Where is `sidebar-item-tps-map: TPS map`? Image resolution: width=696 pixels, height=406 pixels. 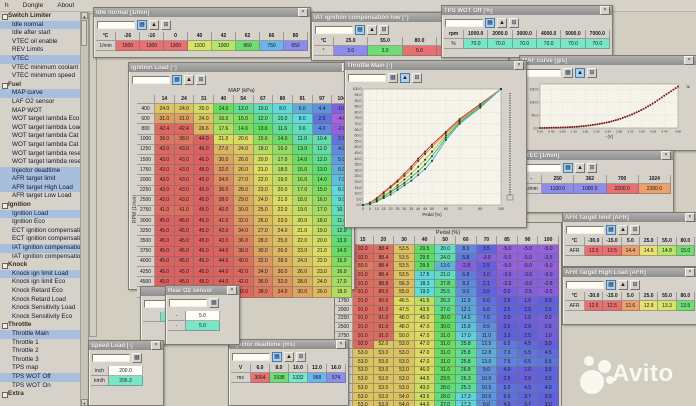
sidebar-item-tps-map: TPS map is located at coordinates (25, 368).